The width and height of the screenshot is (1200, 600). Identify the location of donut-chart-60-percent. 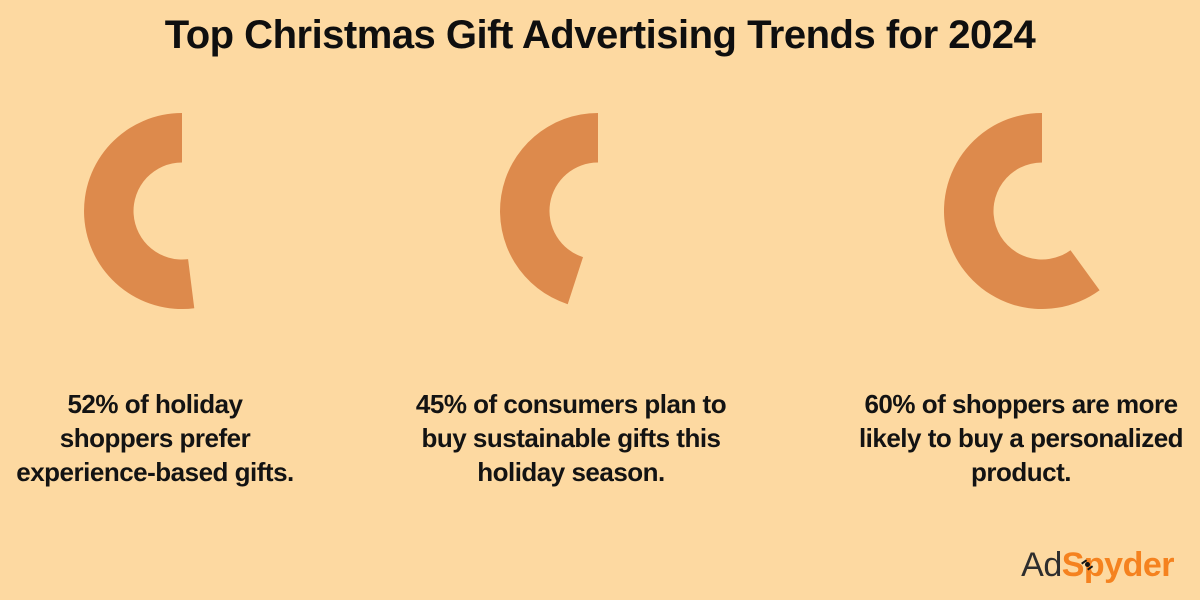
(1022, 211).